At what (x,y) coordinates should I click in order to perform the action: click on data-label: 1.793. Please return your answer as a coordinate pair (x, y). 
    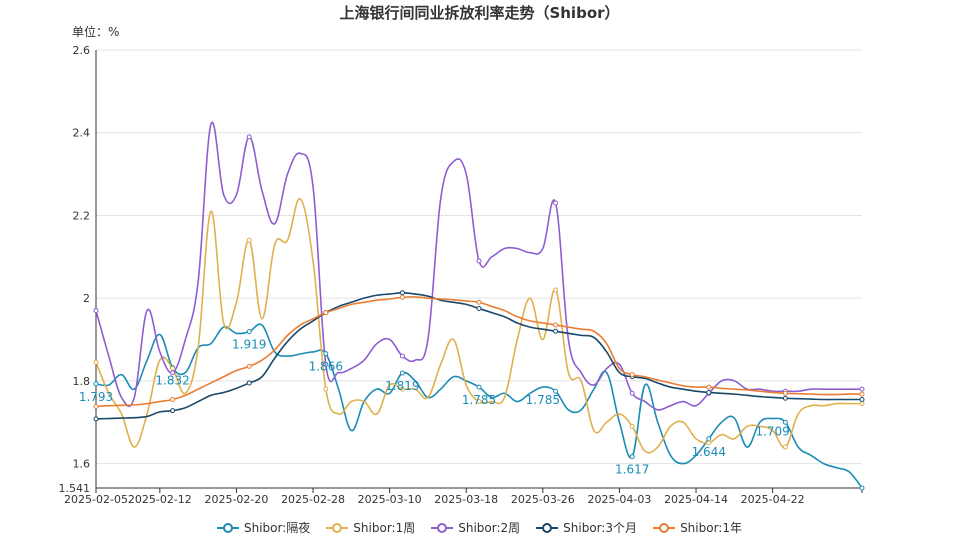
    Looking at the image, I should click on (96, 397).